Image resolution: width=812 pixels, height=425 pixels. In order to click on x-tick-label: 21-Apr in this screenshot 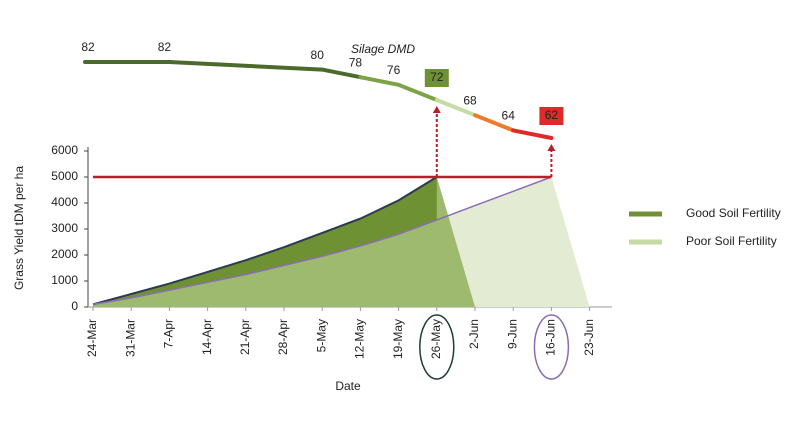, I will do `click(245, 337)`.